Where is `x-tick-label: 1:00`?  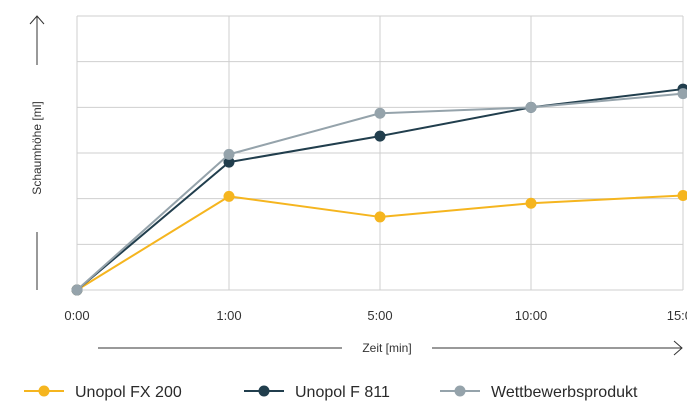 x-tick-label: 1:00 is located at coordinates (228, 315).